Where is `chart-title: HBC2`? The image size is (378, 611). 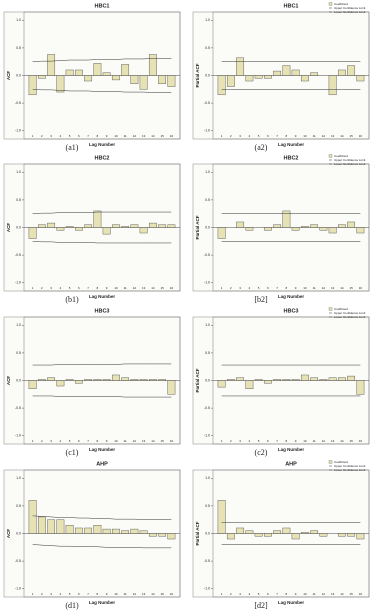
chart-title: HBC2 is located at coordinates (291, 158).